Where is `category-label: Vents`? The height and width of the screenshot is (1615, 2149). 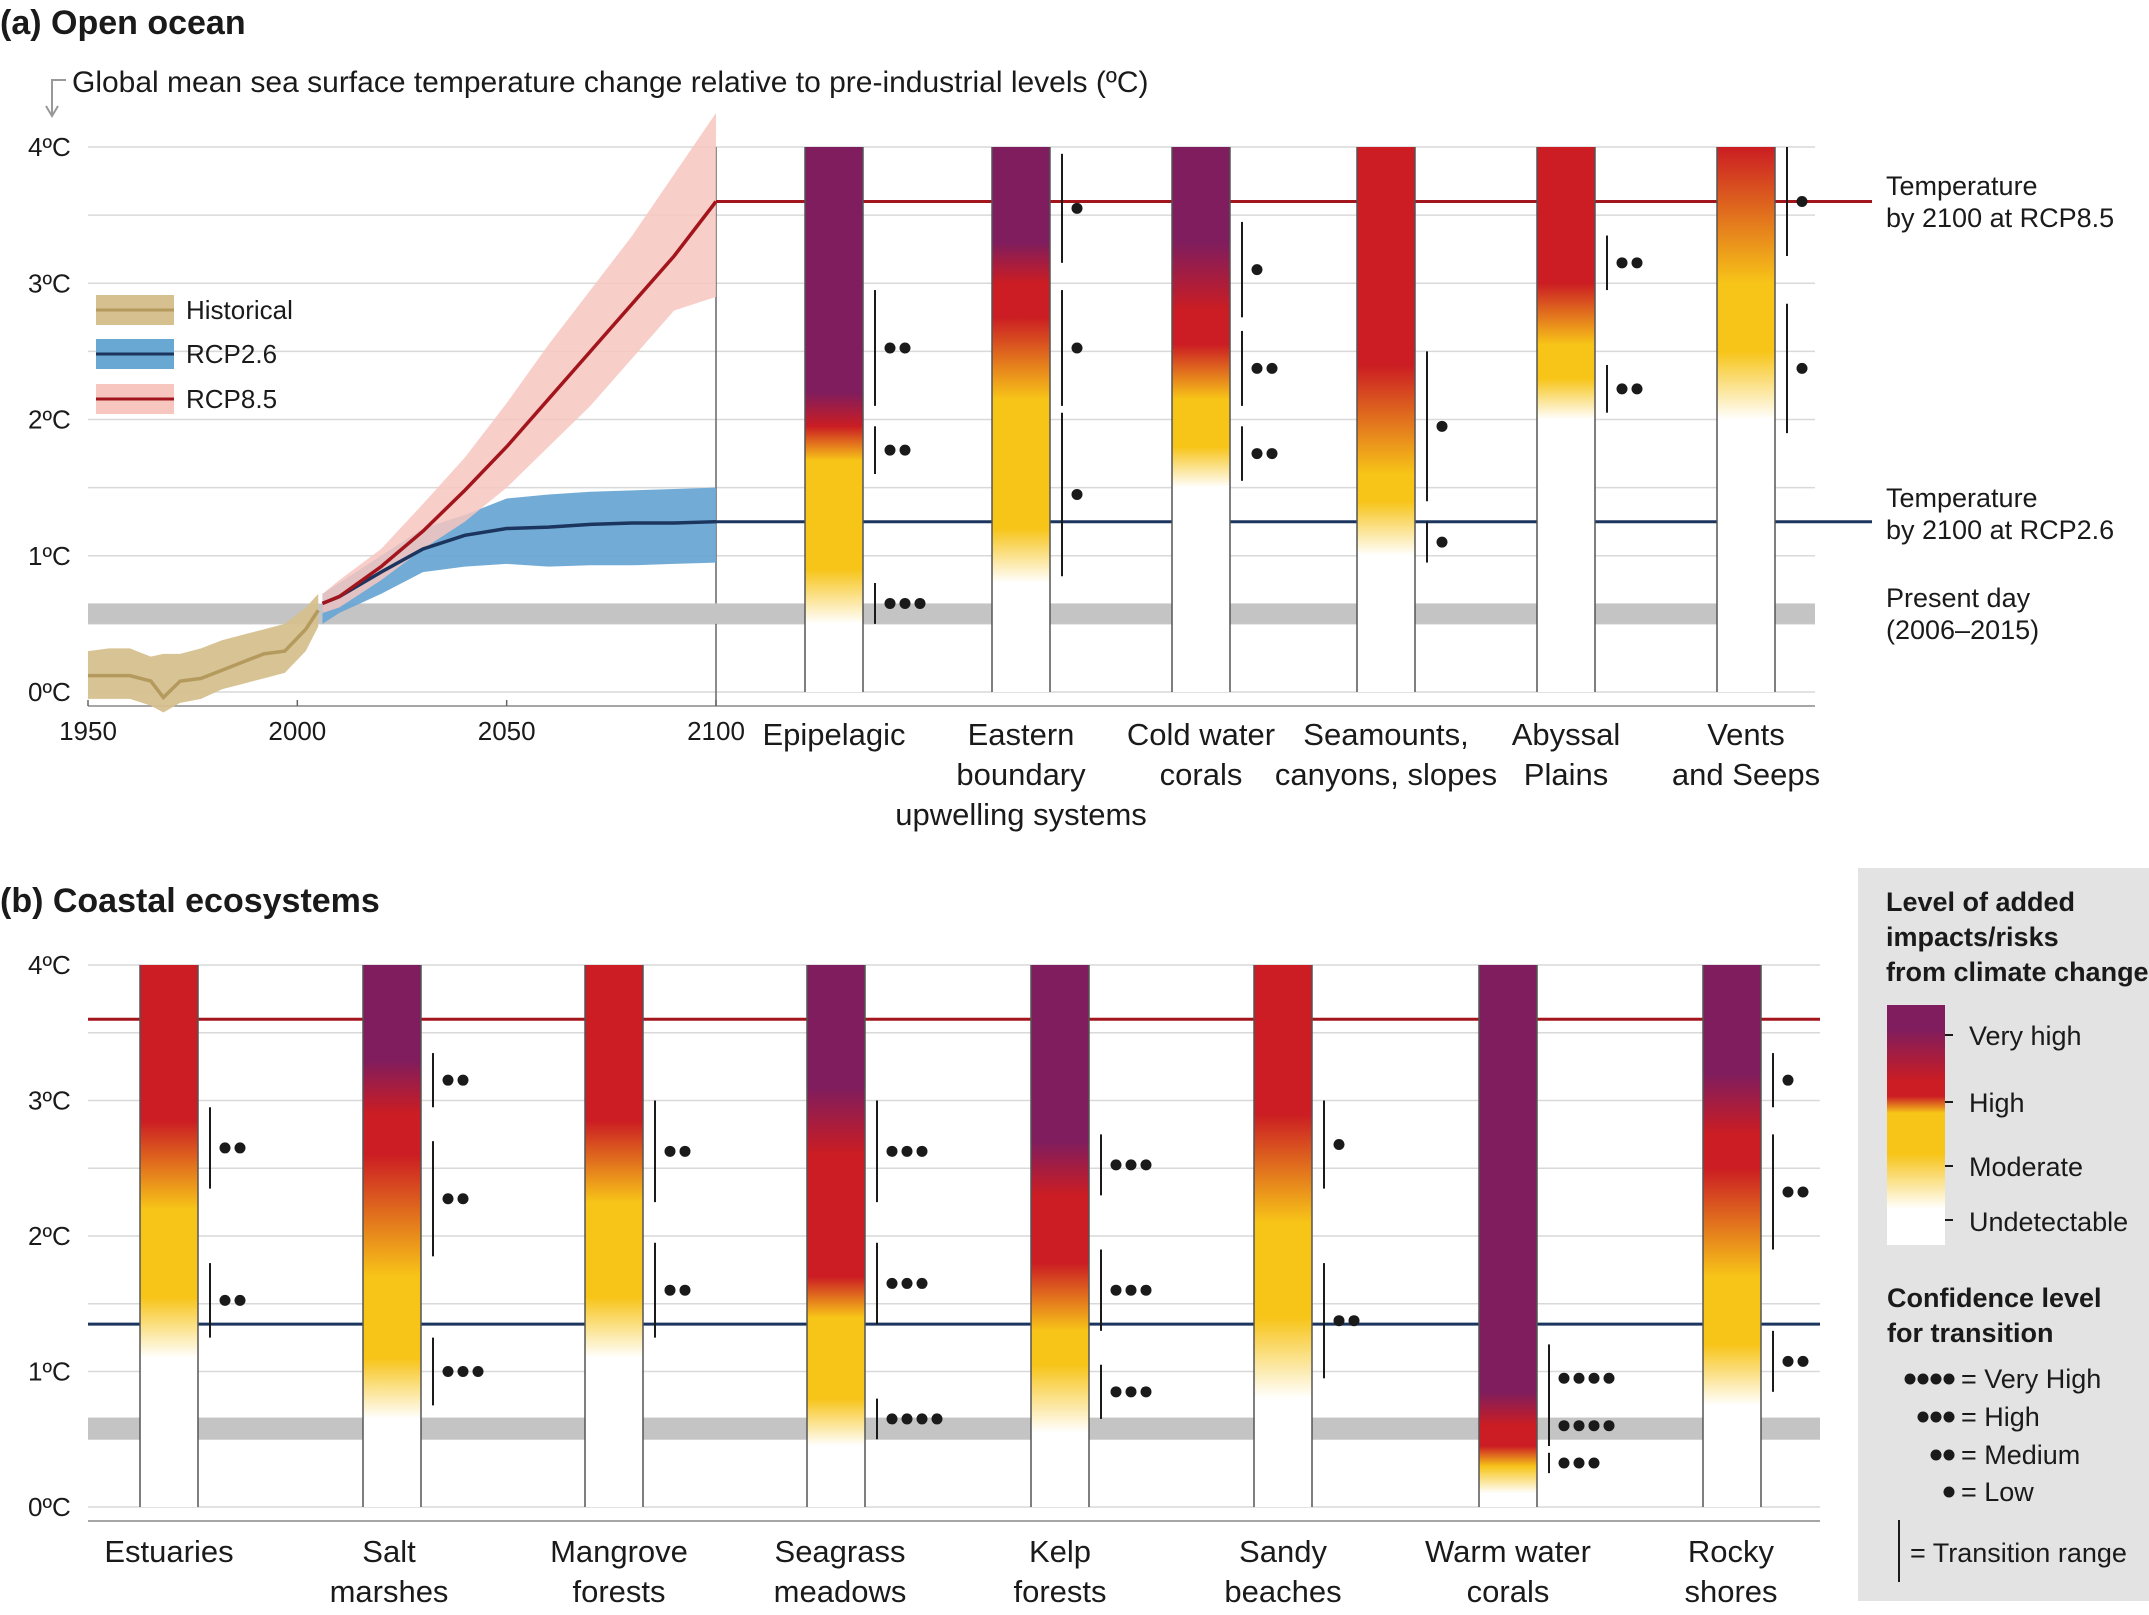
category-label: Vents is located at coordinates (1746, 734).